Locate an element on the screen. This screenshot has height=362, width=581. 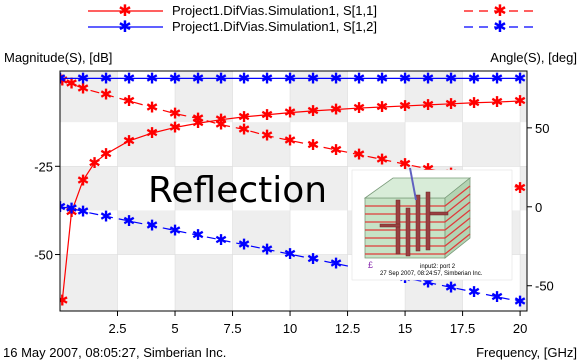
inset-vias is located at coordinates (414, 224).